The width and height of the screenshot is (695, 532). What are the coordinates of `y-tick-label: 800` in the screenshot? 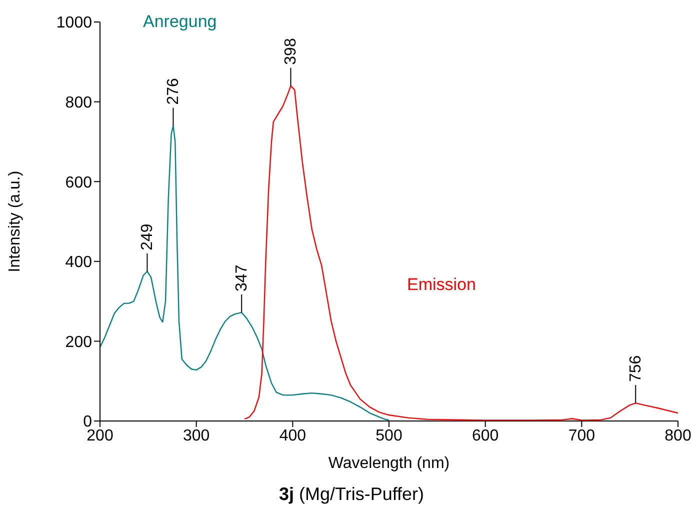 It's located at (78, 103).